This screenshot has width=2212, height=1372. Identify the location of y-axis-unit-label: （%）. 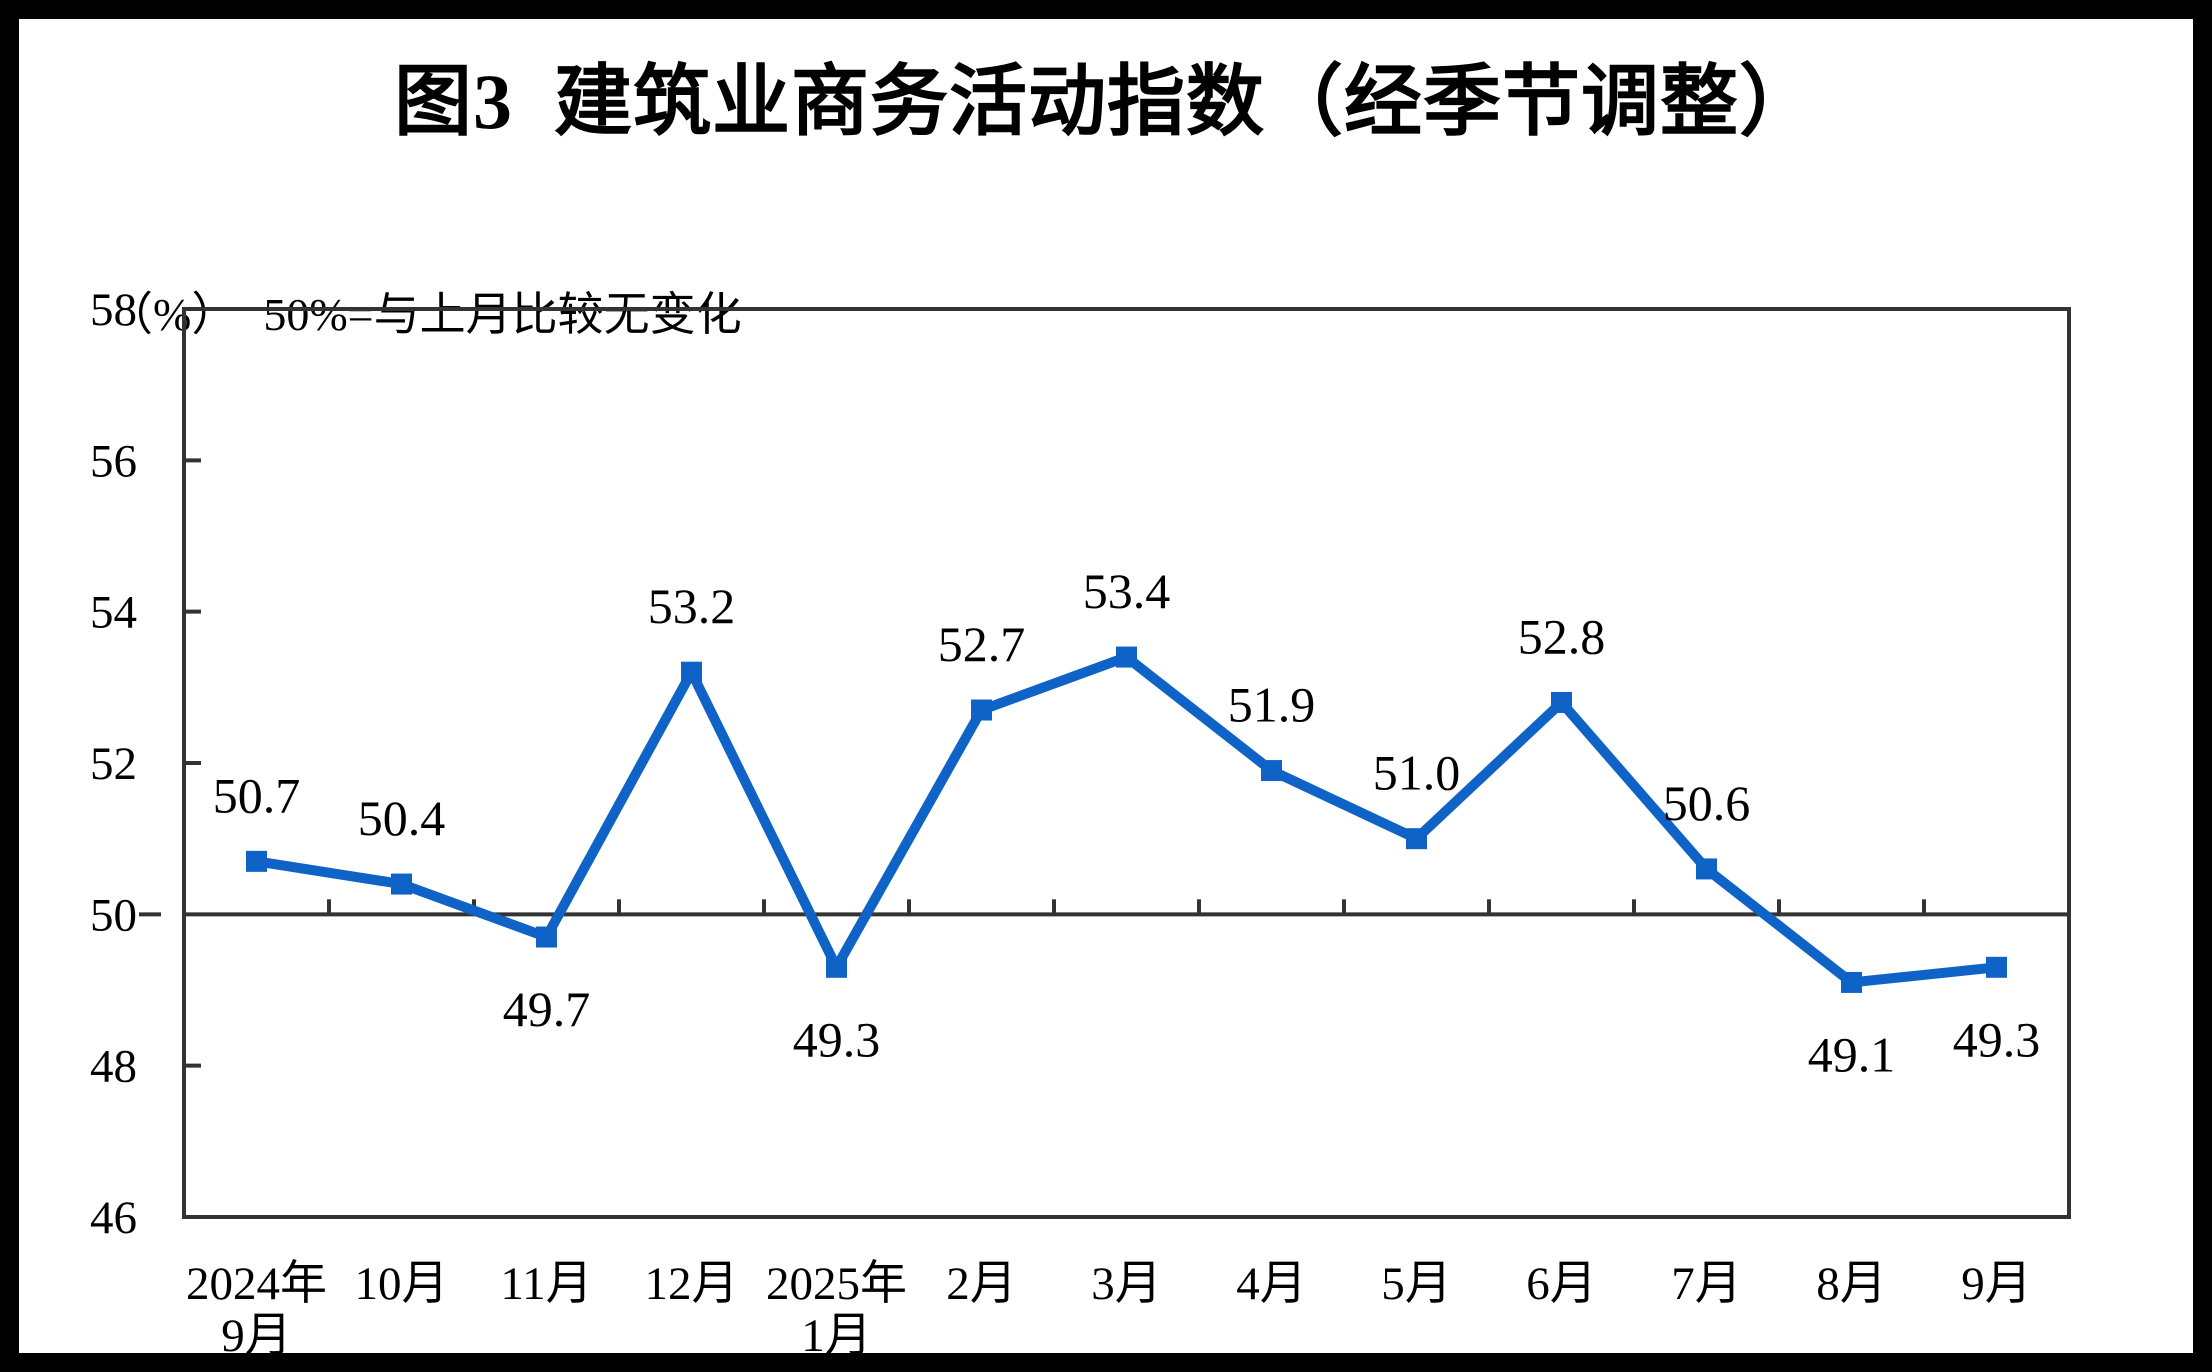
(172, 314).